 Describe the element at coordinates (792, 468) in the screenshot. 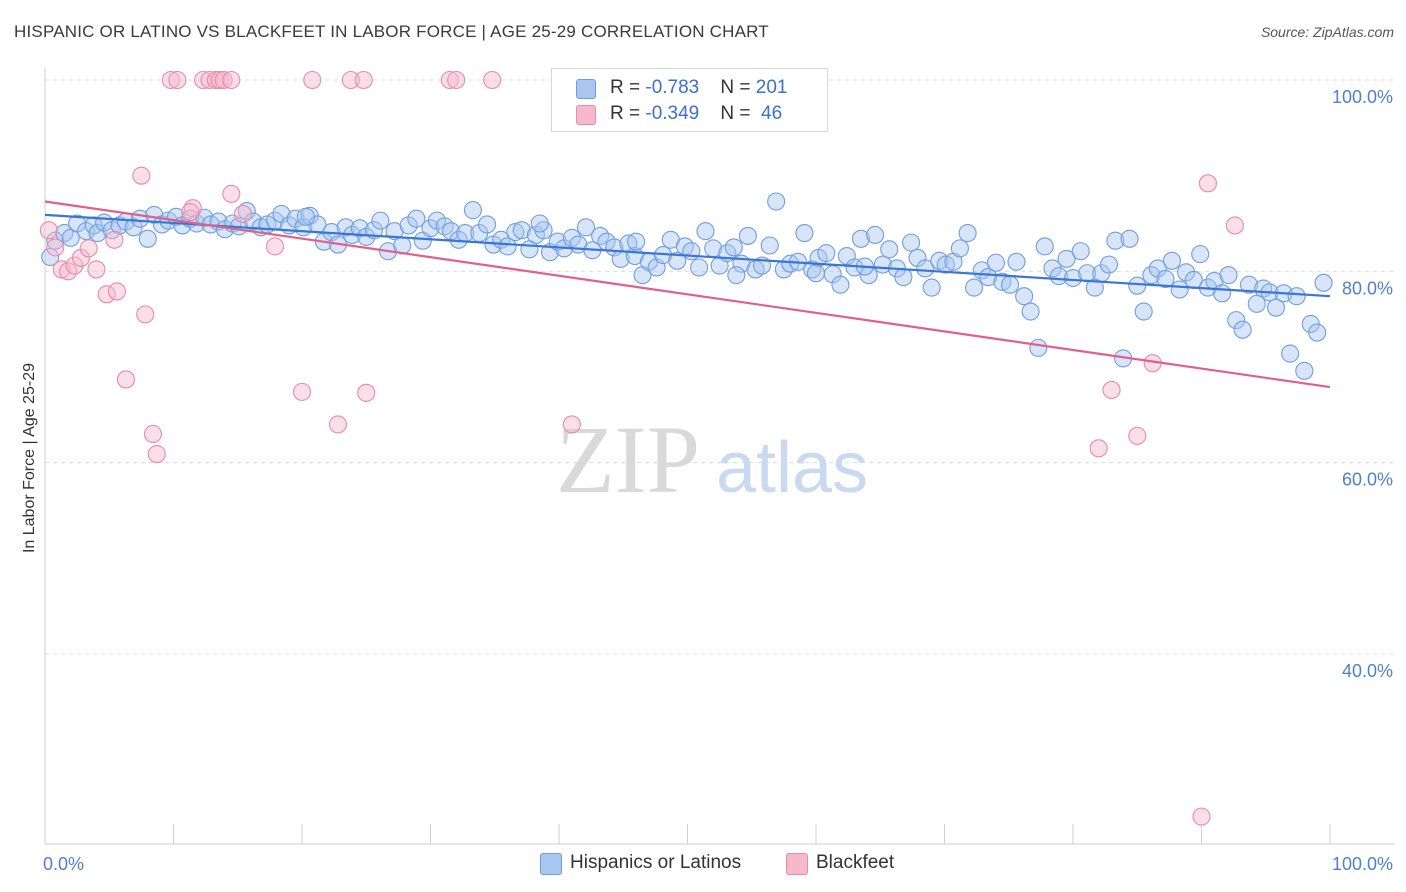

I see `watermark-atlas: atlas` at that location.